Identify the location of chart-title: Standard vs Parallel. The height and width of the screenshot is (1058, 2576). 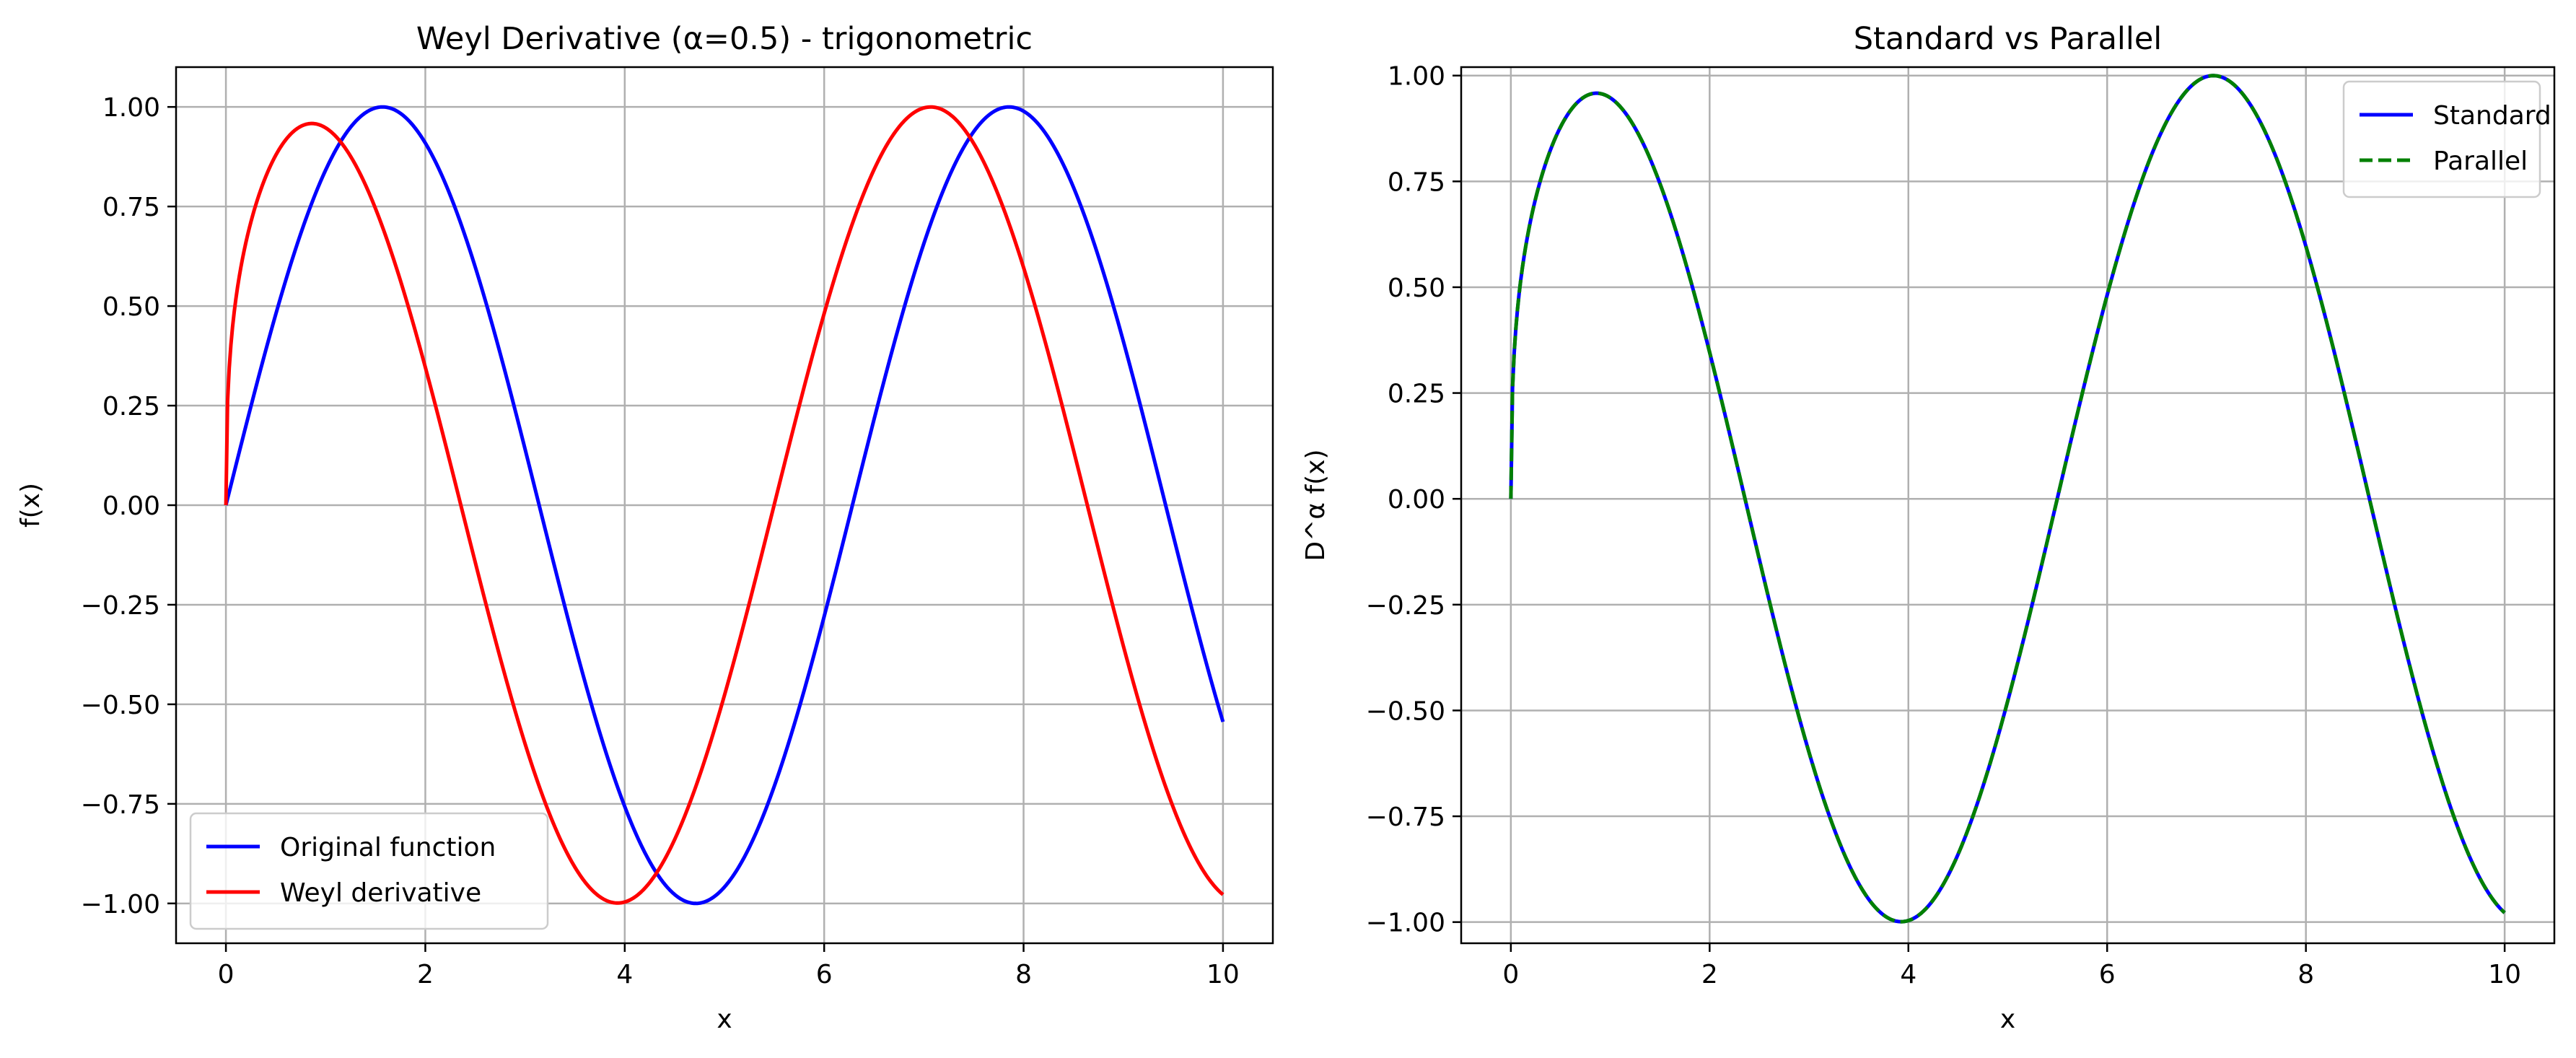
(2008, 39).